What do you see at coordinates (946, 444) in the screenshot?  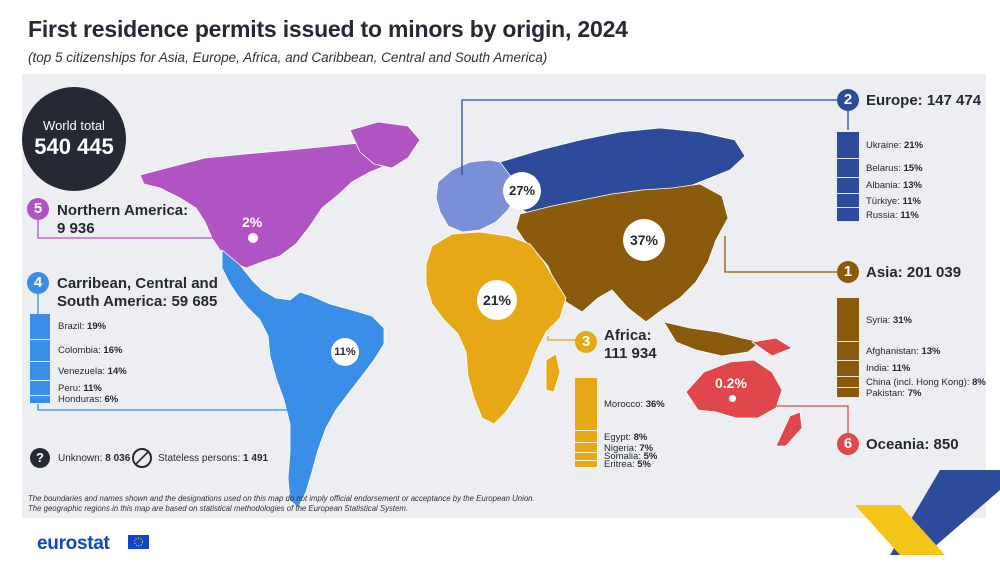 I see `oceania-total: 850` at bounding box center [946, 444].